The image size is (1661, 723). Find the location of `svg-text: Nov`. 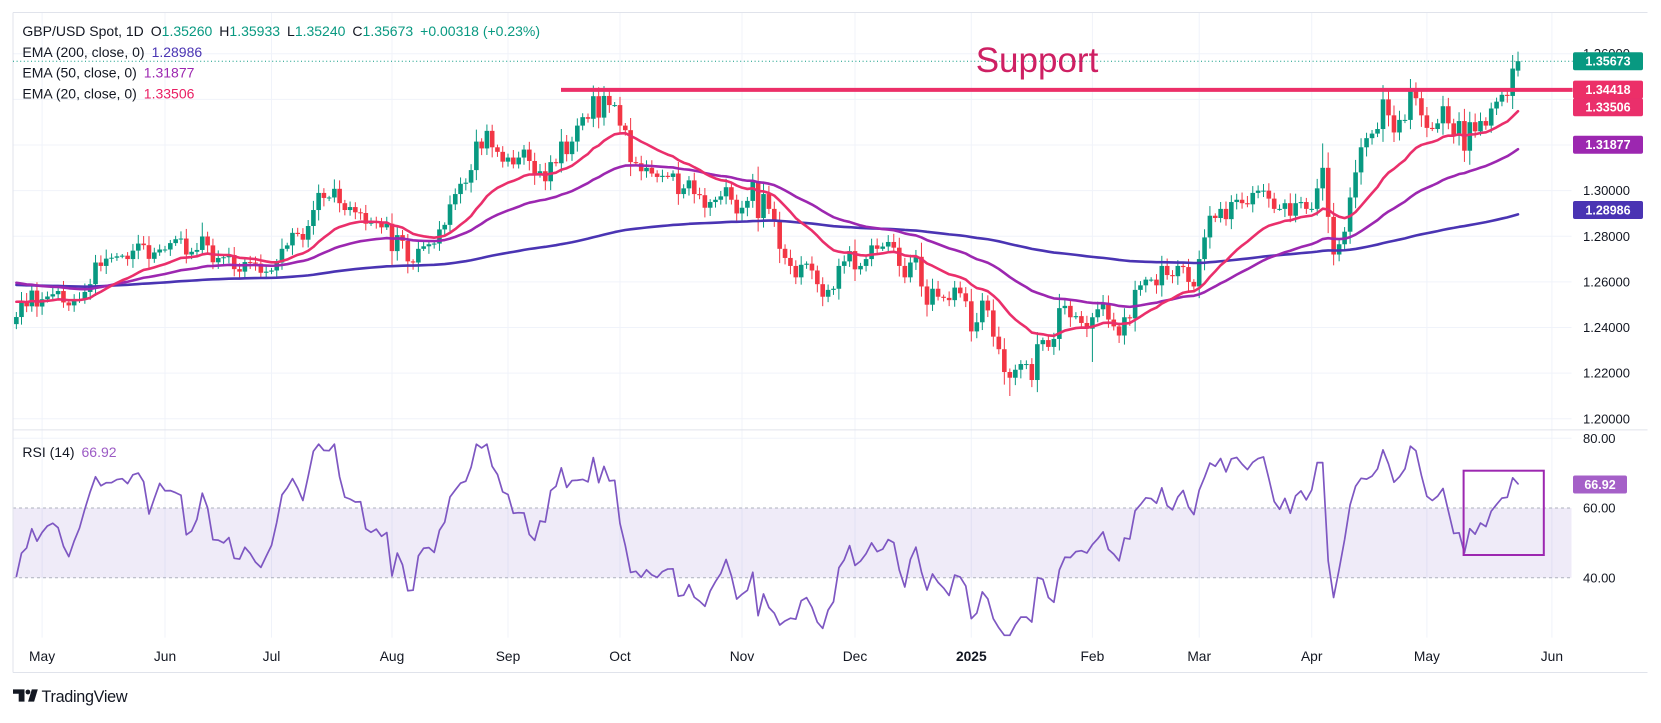

svg-text: Nov is located at coordinates (742, 656).